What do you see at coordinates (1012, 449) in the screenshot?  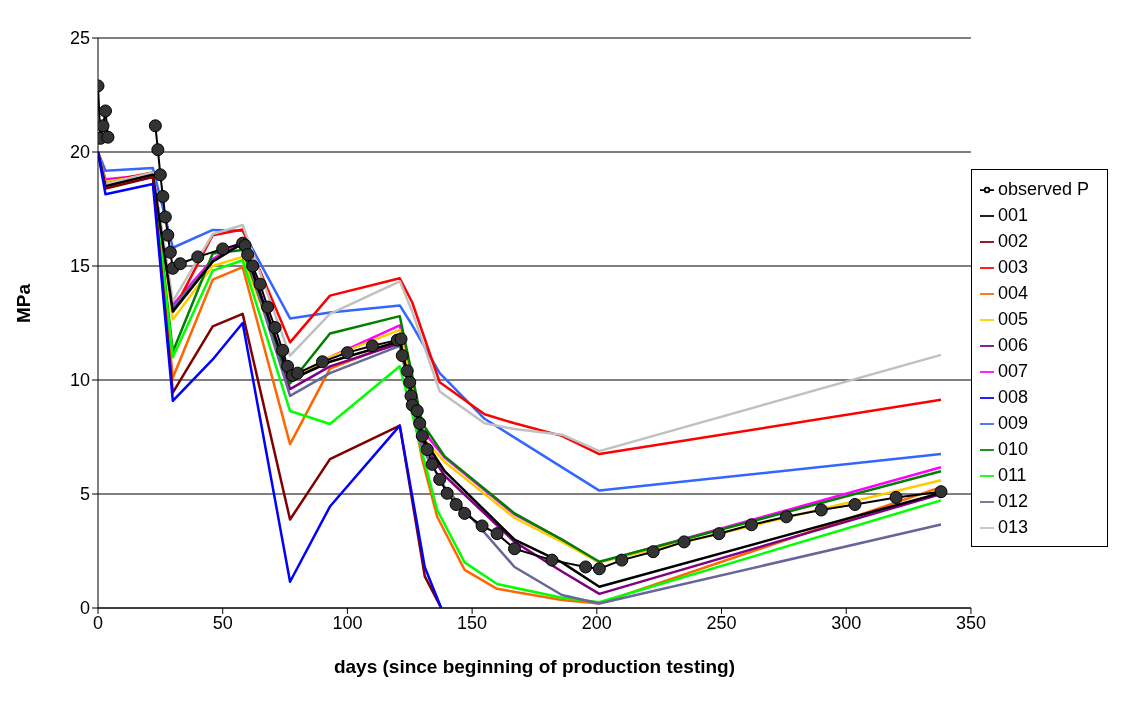 I see `legend-label: 010` at bounding box center [1012, 449].